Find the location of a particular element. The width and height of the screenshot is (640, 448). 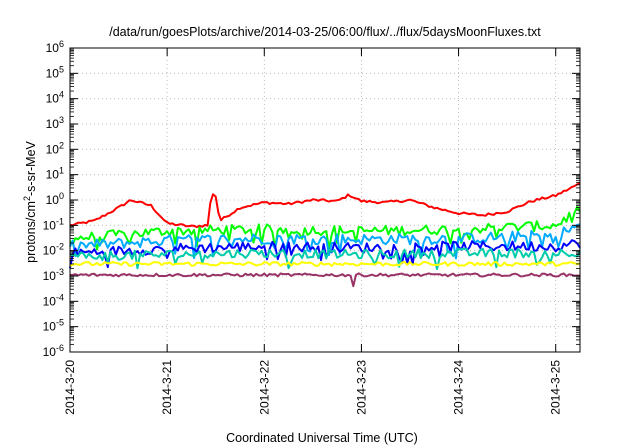

y-tick-label: 10⁶ is located at coordinates (55, 47).